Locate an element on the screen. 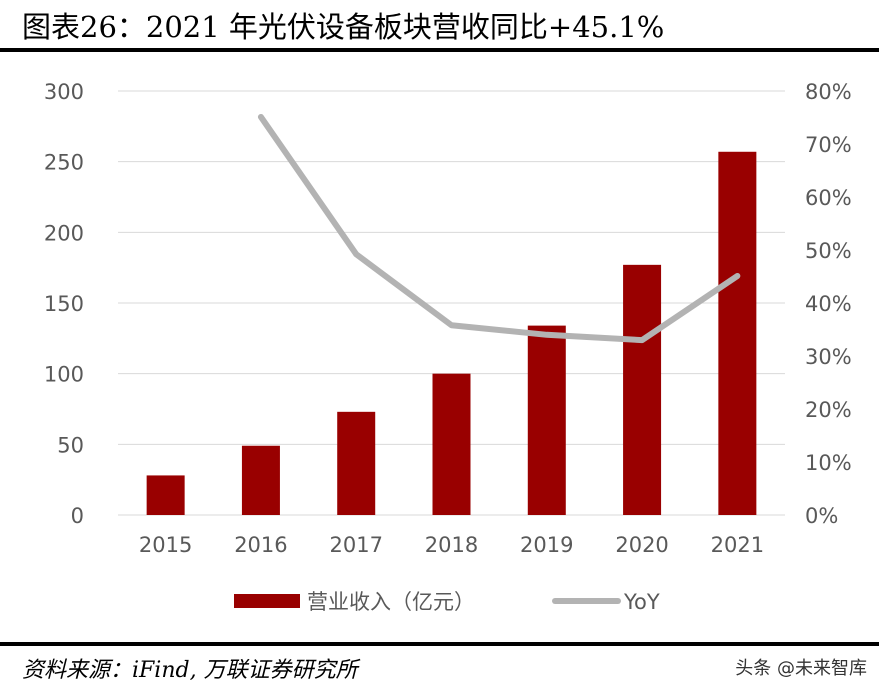 The image size is (879, 695). left-tick-label: 300 is located at coordinates (64, 92).